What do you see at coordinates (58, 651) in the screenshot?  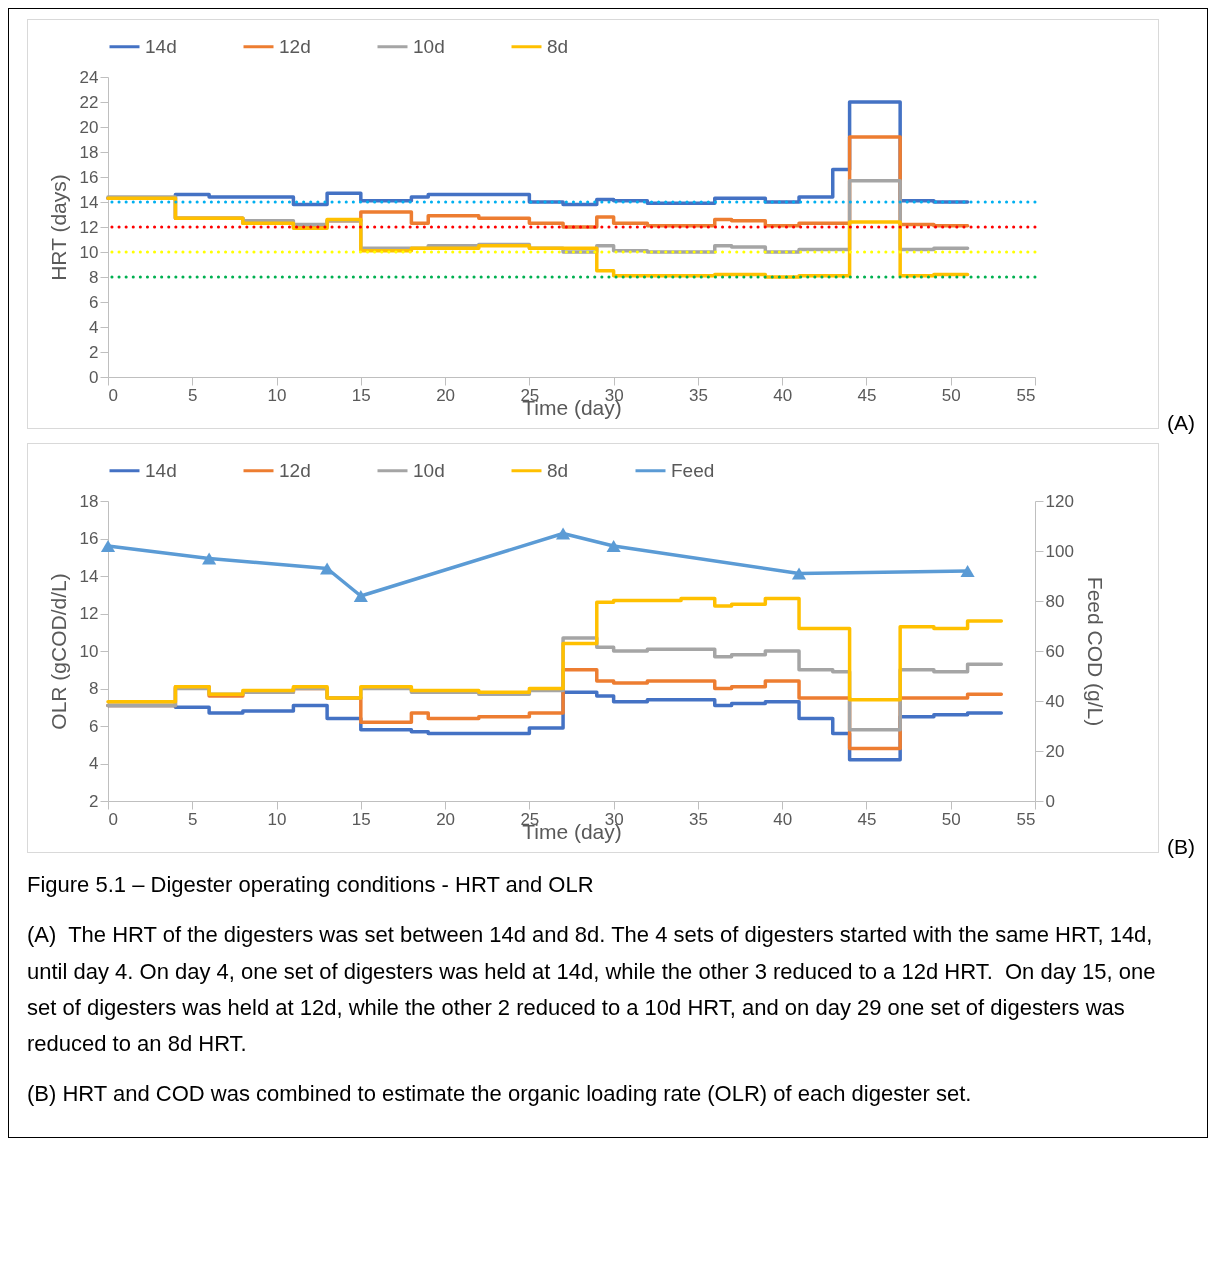 I see `y-axis-title: OLR (gCOD/d/L)` at bounding box center [58, 651].